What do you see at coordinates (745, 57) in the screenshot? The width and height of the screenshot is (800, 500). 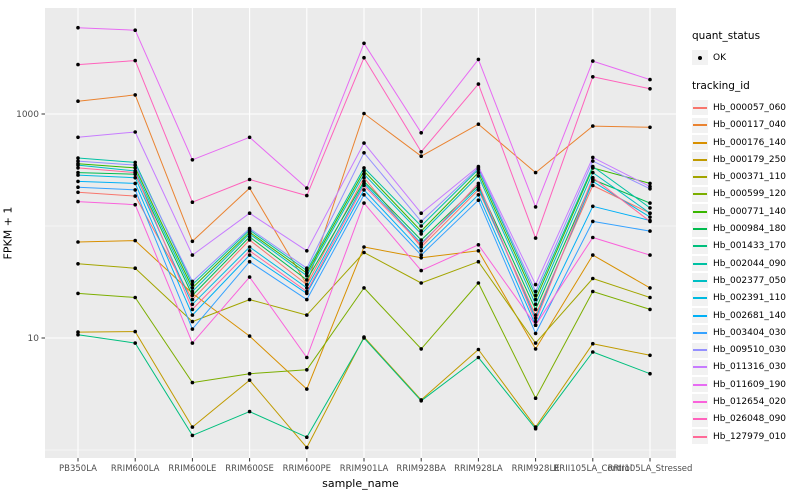 I see `legend-item-quant-ok: OK` at bounding box center [745, 57].